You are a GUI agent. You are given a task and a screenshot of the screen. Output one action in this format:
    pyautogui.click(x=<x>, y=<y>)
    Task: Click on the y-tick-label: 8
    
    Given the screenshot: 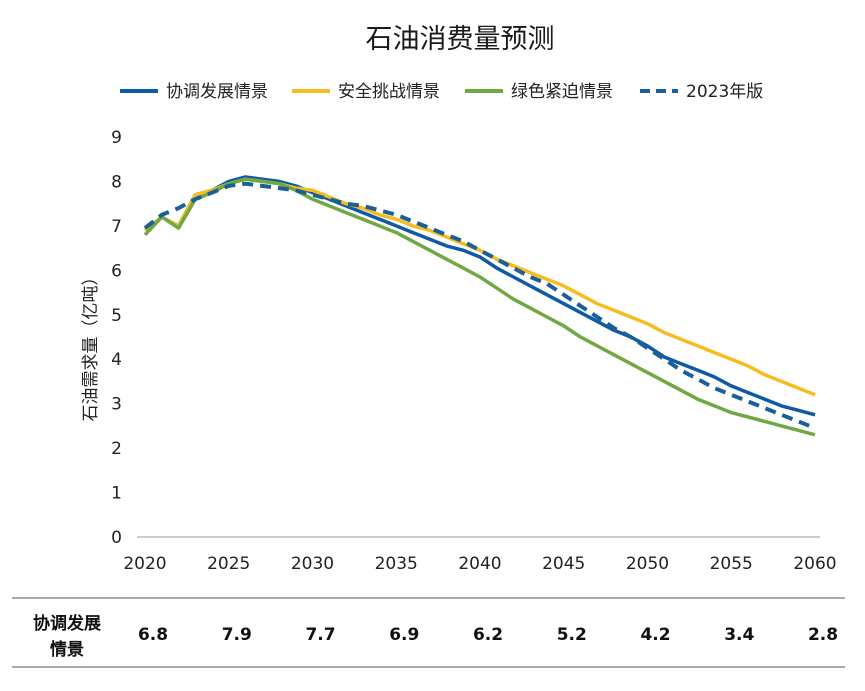 What is the action you would take?
    pyautogui.click(x=116, y=182)
    